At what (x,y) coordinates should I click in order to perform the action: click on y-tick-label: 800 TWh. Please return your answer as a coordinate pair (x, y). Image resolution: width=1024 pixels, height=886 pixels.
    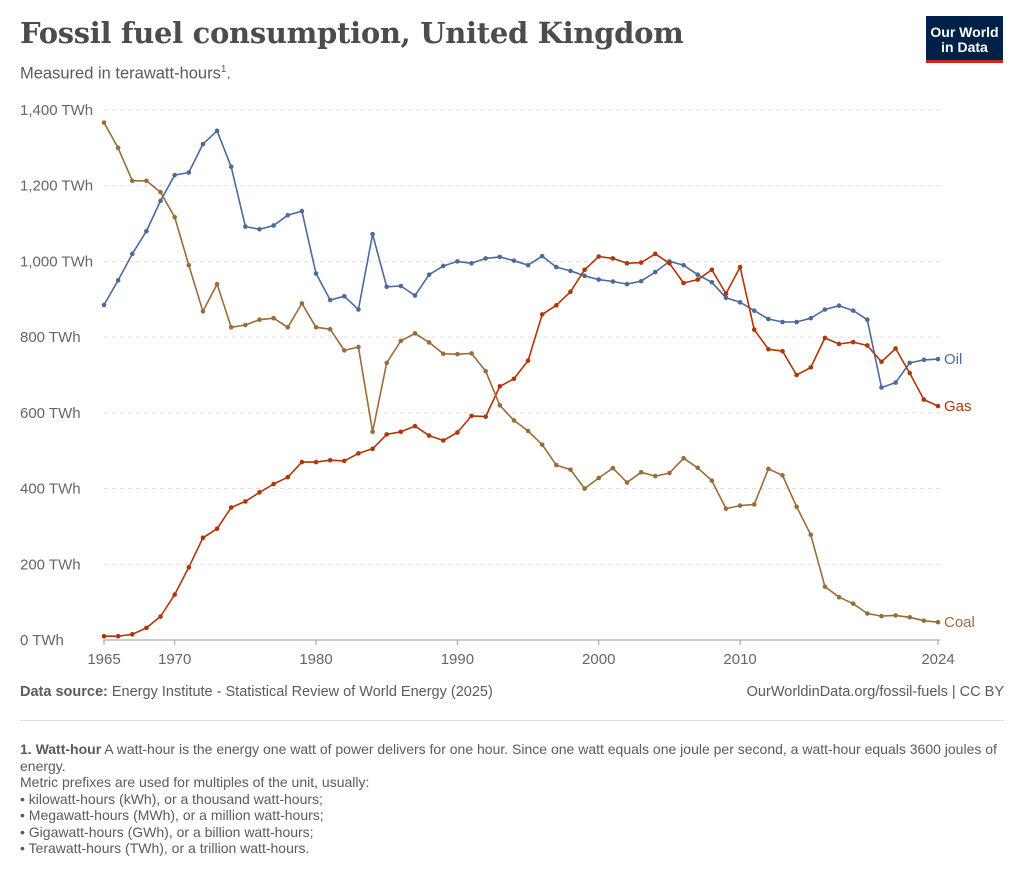
    Looking at the image, I should click on (50, 337).